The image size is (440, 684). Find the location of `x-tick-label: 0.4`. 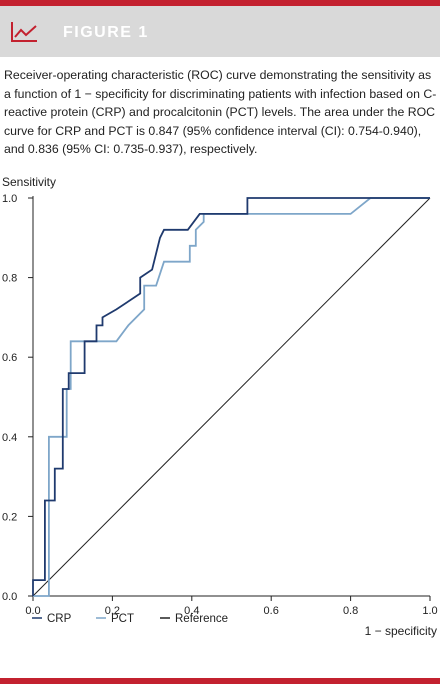

x-tick-label: 0.4 is located at coordinates (191, 611).